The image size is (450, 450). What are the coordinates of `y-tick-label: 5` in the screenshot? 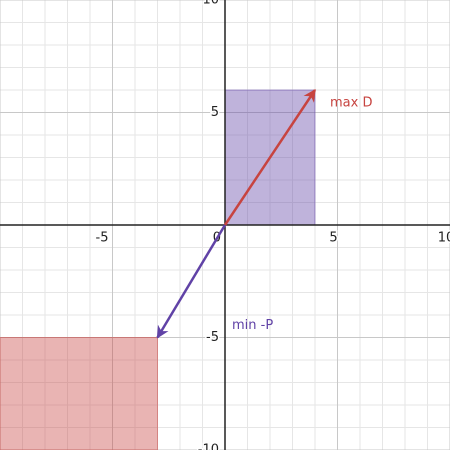 It's located at (215, 112).